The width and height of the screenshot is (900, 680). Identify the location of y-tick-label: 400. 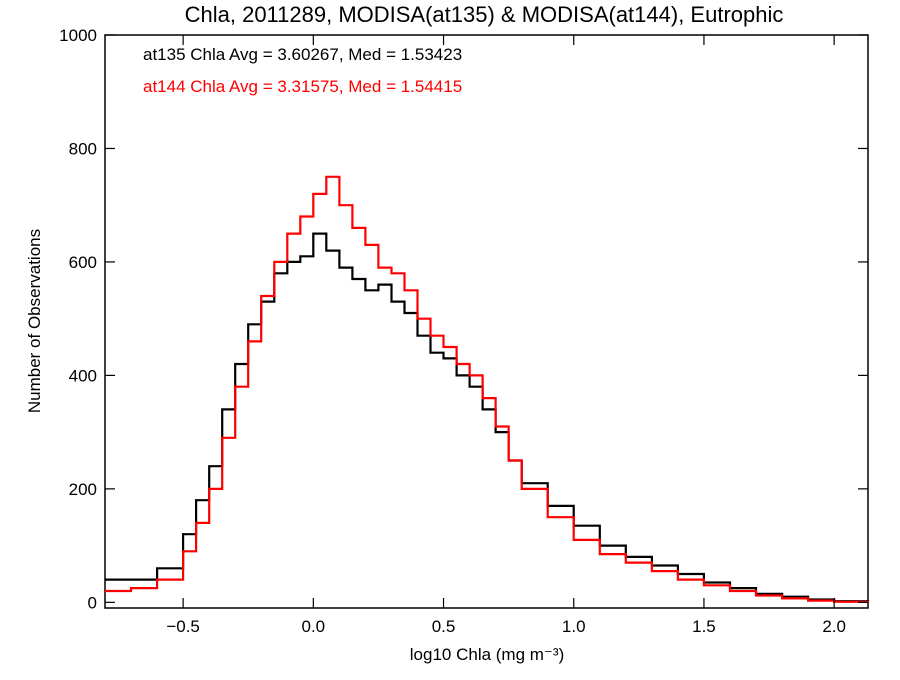
(83, 375).